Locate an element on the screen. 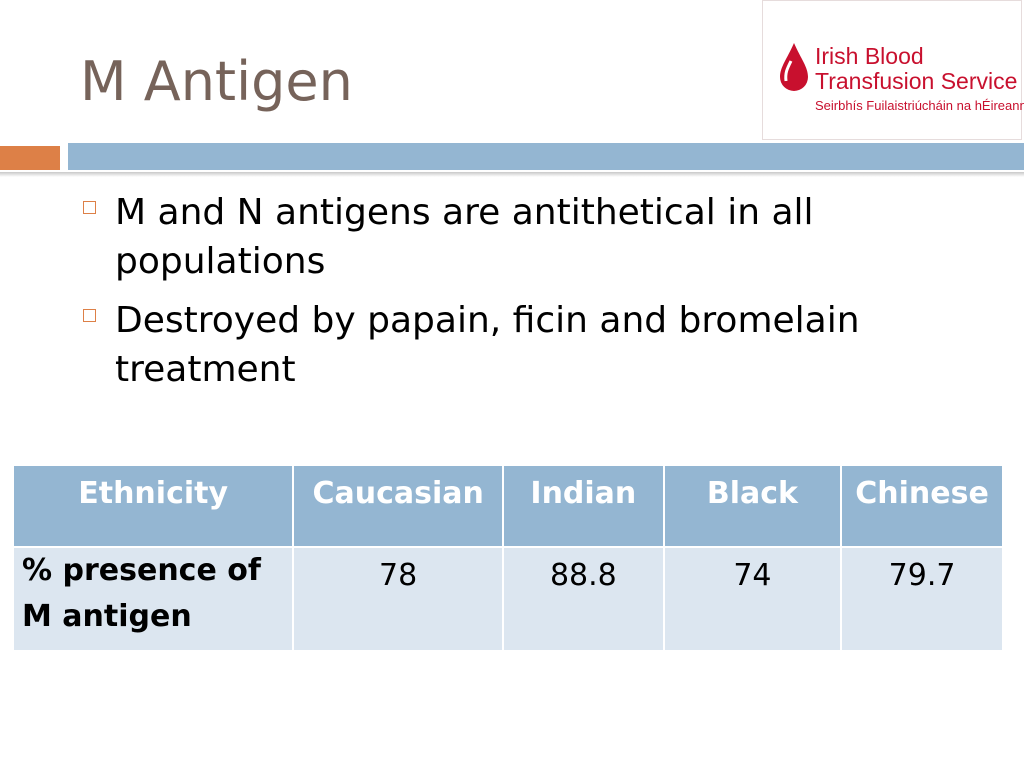 The height and width of the screenshot is (768, 1024). cell: 88.8 is located at coordinates (583, 599).